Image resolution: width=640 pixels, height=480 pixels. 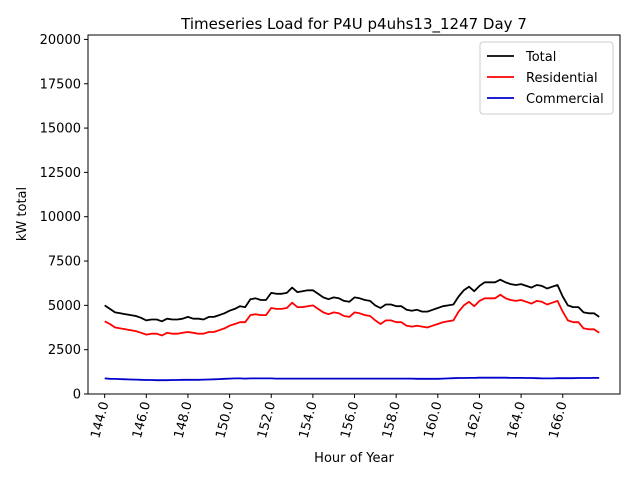 What do you see at coordinates (64, 350) in the screenshot?
I see `y-tick-label: 2500` at bounding box center [64, 350].